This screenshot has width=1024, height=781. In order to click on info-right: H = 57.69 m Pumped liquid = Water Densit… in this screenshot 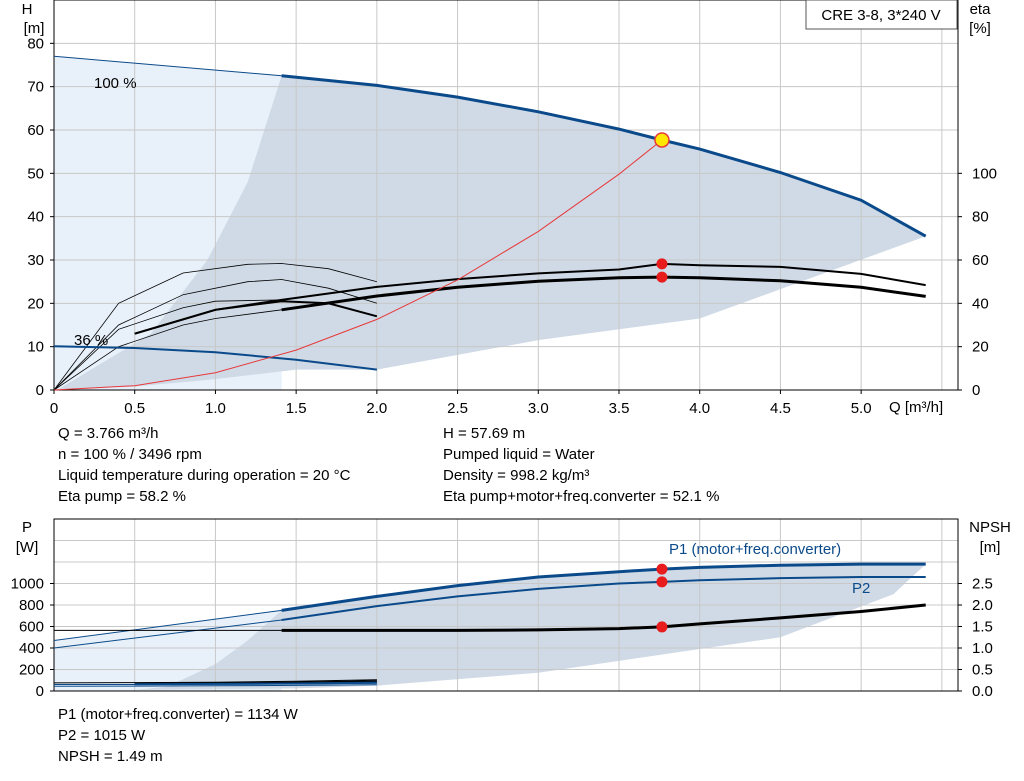, I will do `click(581, 465)`.